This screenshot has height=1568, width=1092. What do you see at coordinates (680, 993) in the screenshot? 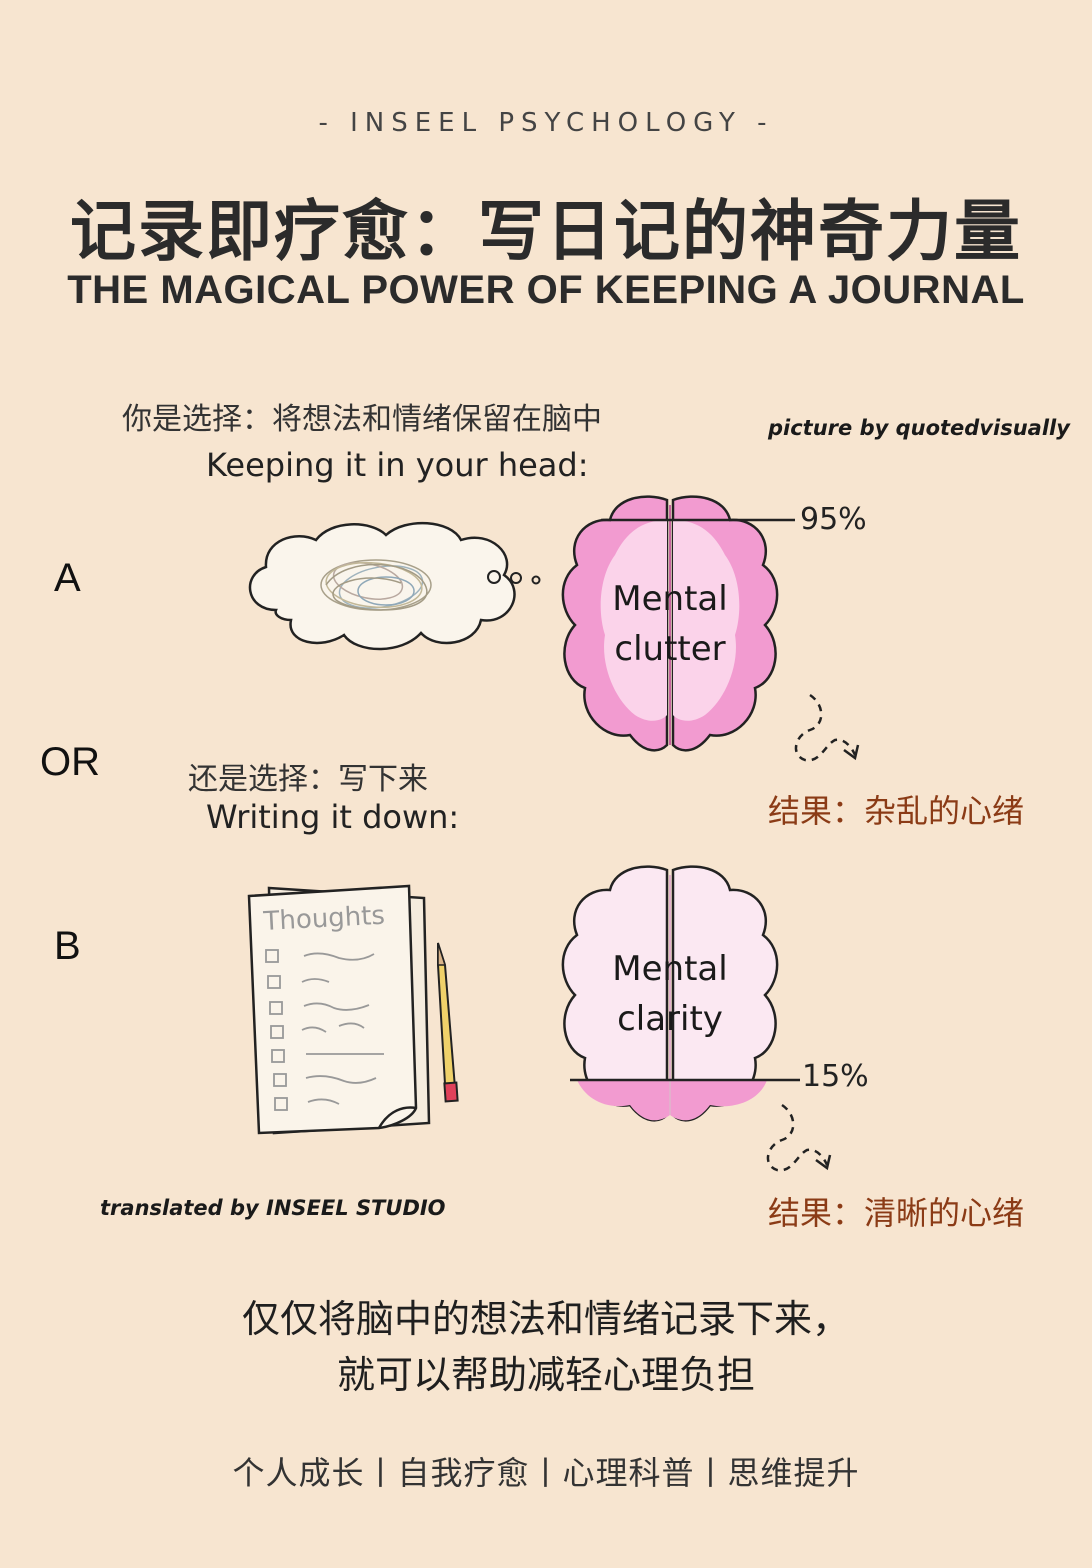
I see `brain-clarity-illustration` at bounding box center [680, 993].